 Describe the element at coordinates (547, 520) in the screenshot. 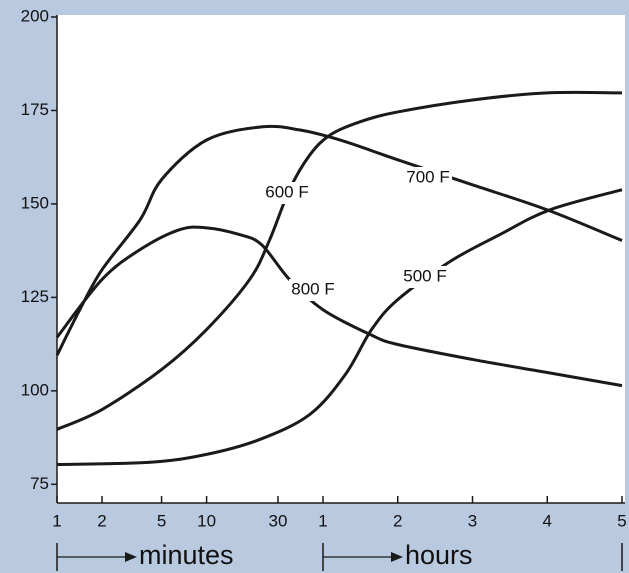

I see `x-tick-label: 4` at that location.